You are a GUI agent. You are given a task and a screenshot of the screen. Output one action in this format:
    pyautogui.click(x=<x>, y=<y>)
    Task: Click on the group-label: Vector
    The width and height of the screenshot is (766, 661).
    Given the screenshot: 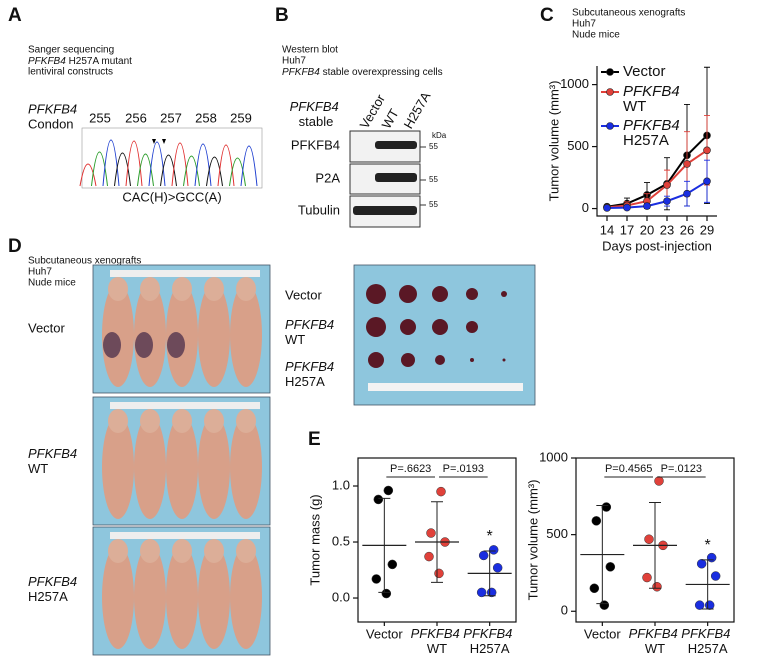 What is the action you would take?
    pyautogui.click(x=47, y=327)
    